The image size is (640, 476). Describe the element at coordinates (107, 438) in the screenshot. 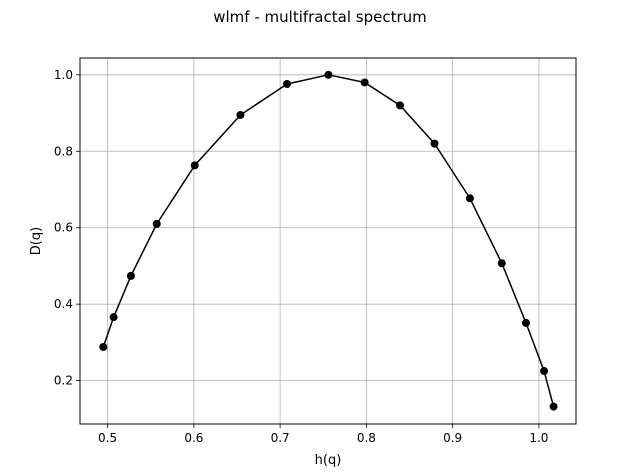

I see `x-tick-label: 0.5` at that location.